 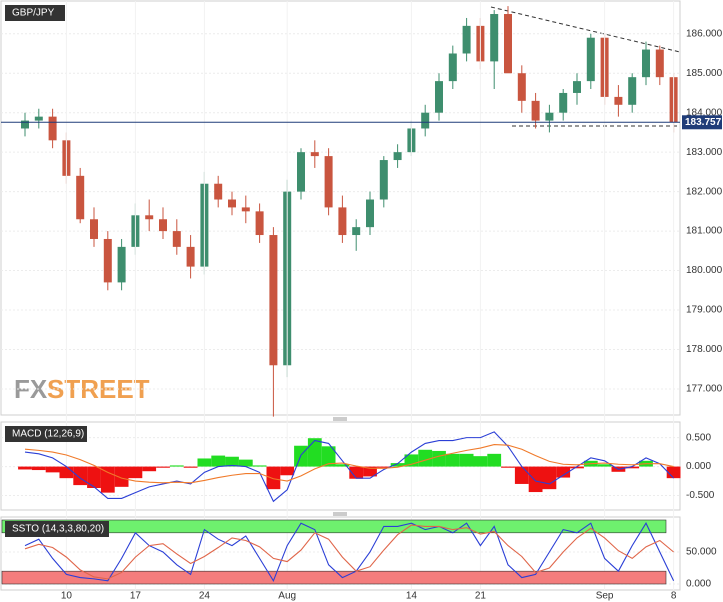 I want to click on trend-line, so click(x=585, y=29).